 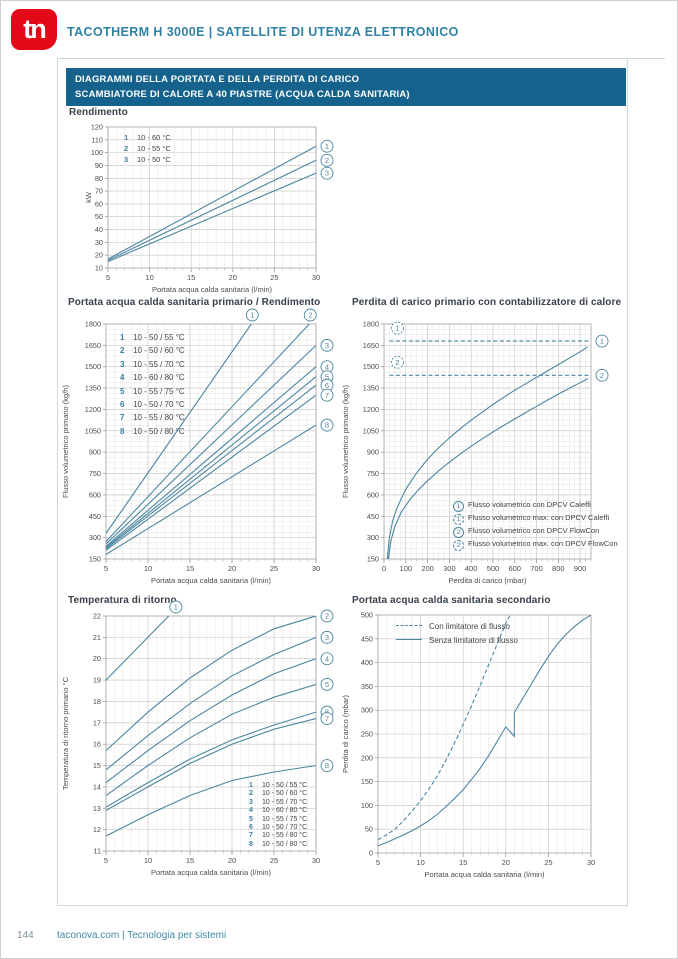 What do you see at coordinates (97, 829) in the screenshot?
I see `svg-text: 12` at bounding box center [97, 829].